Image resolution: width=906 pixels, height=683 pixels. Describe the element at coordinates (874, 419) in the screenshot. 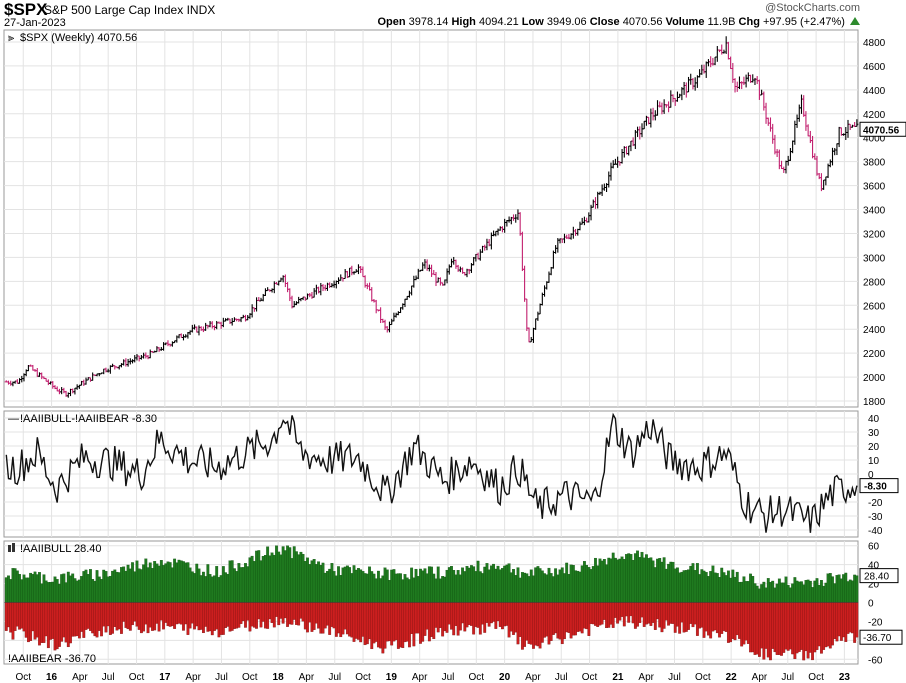

I see `spread-tick-0: 40` at that location.